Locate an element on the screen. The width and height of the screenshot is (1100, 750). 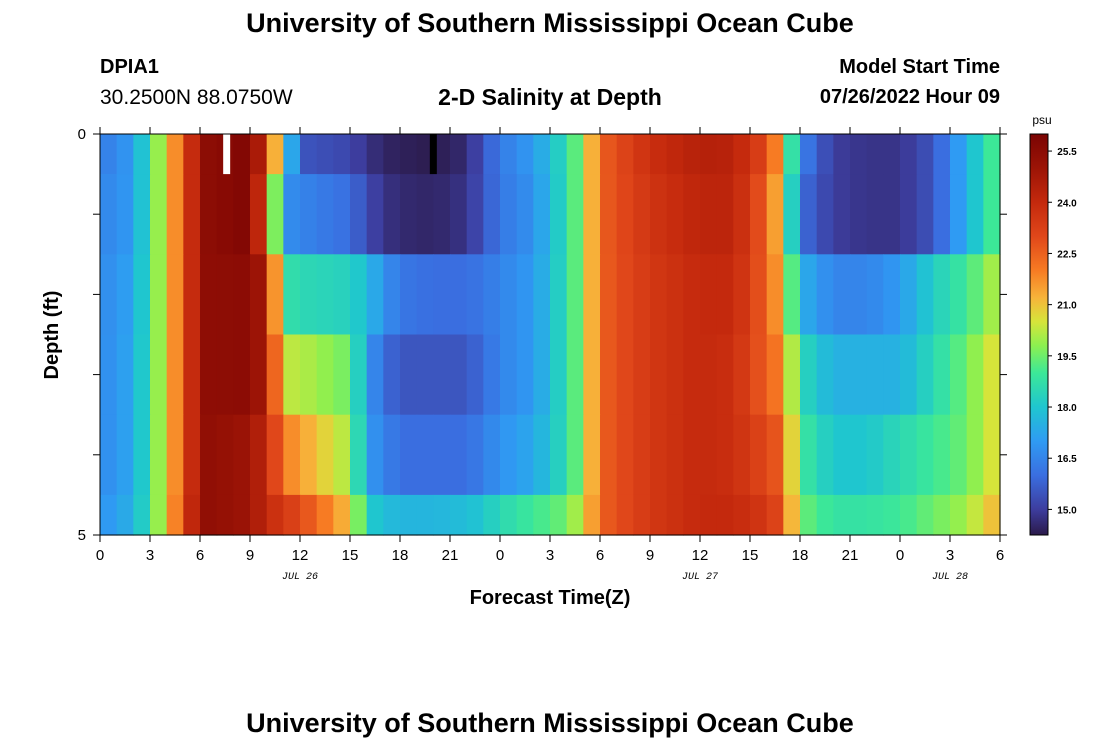
chart-subtitle: 2-D Salinity at Depth is located at coordinates (550, 97).